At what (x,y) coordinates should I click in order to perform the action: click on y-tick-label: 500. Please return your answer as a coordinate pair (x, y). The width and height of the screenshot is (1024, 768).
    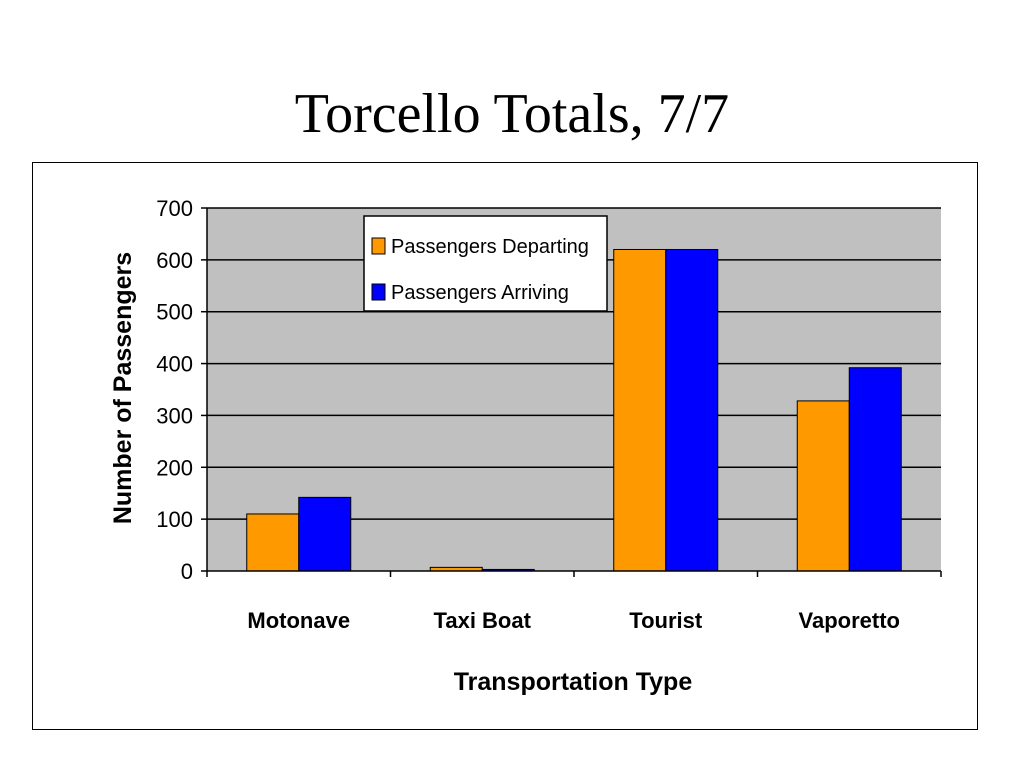
    Looking at the image, I should click on (174, 312).